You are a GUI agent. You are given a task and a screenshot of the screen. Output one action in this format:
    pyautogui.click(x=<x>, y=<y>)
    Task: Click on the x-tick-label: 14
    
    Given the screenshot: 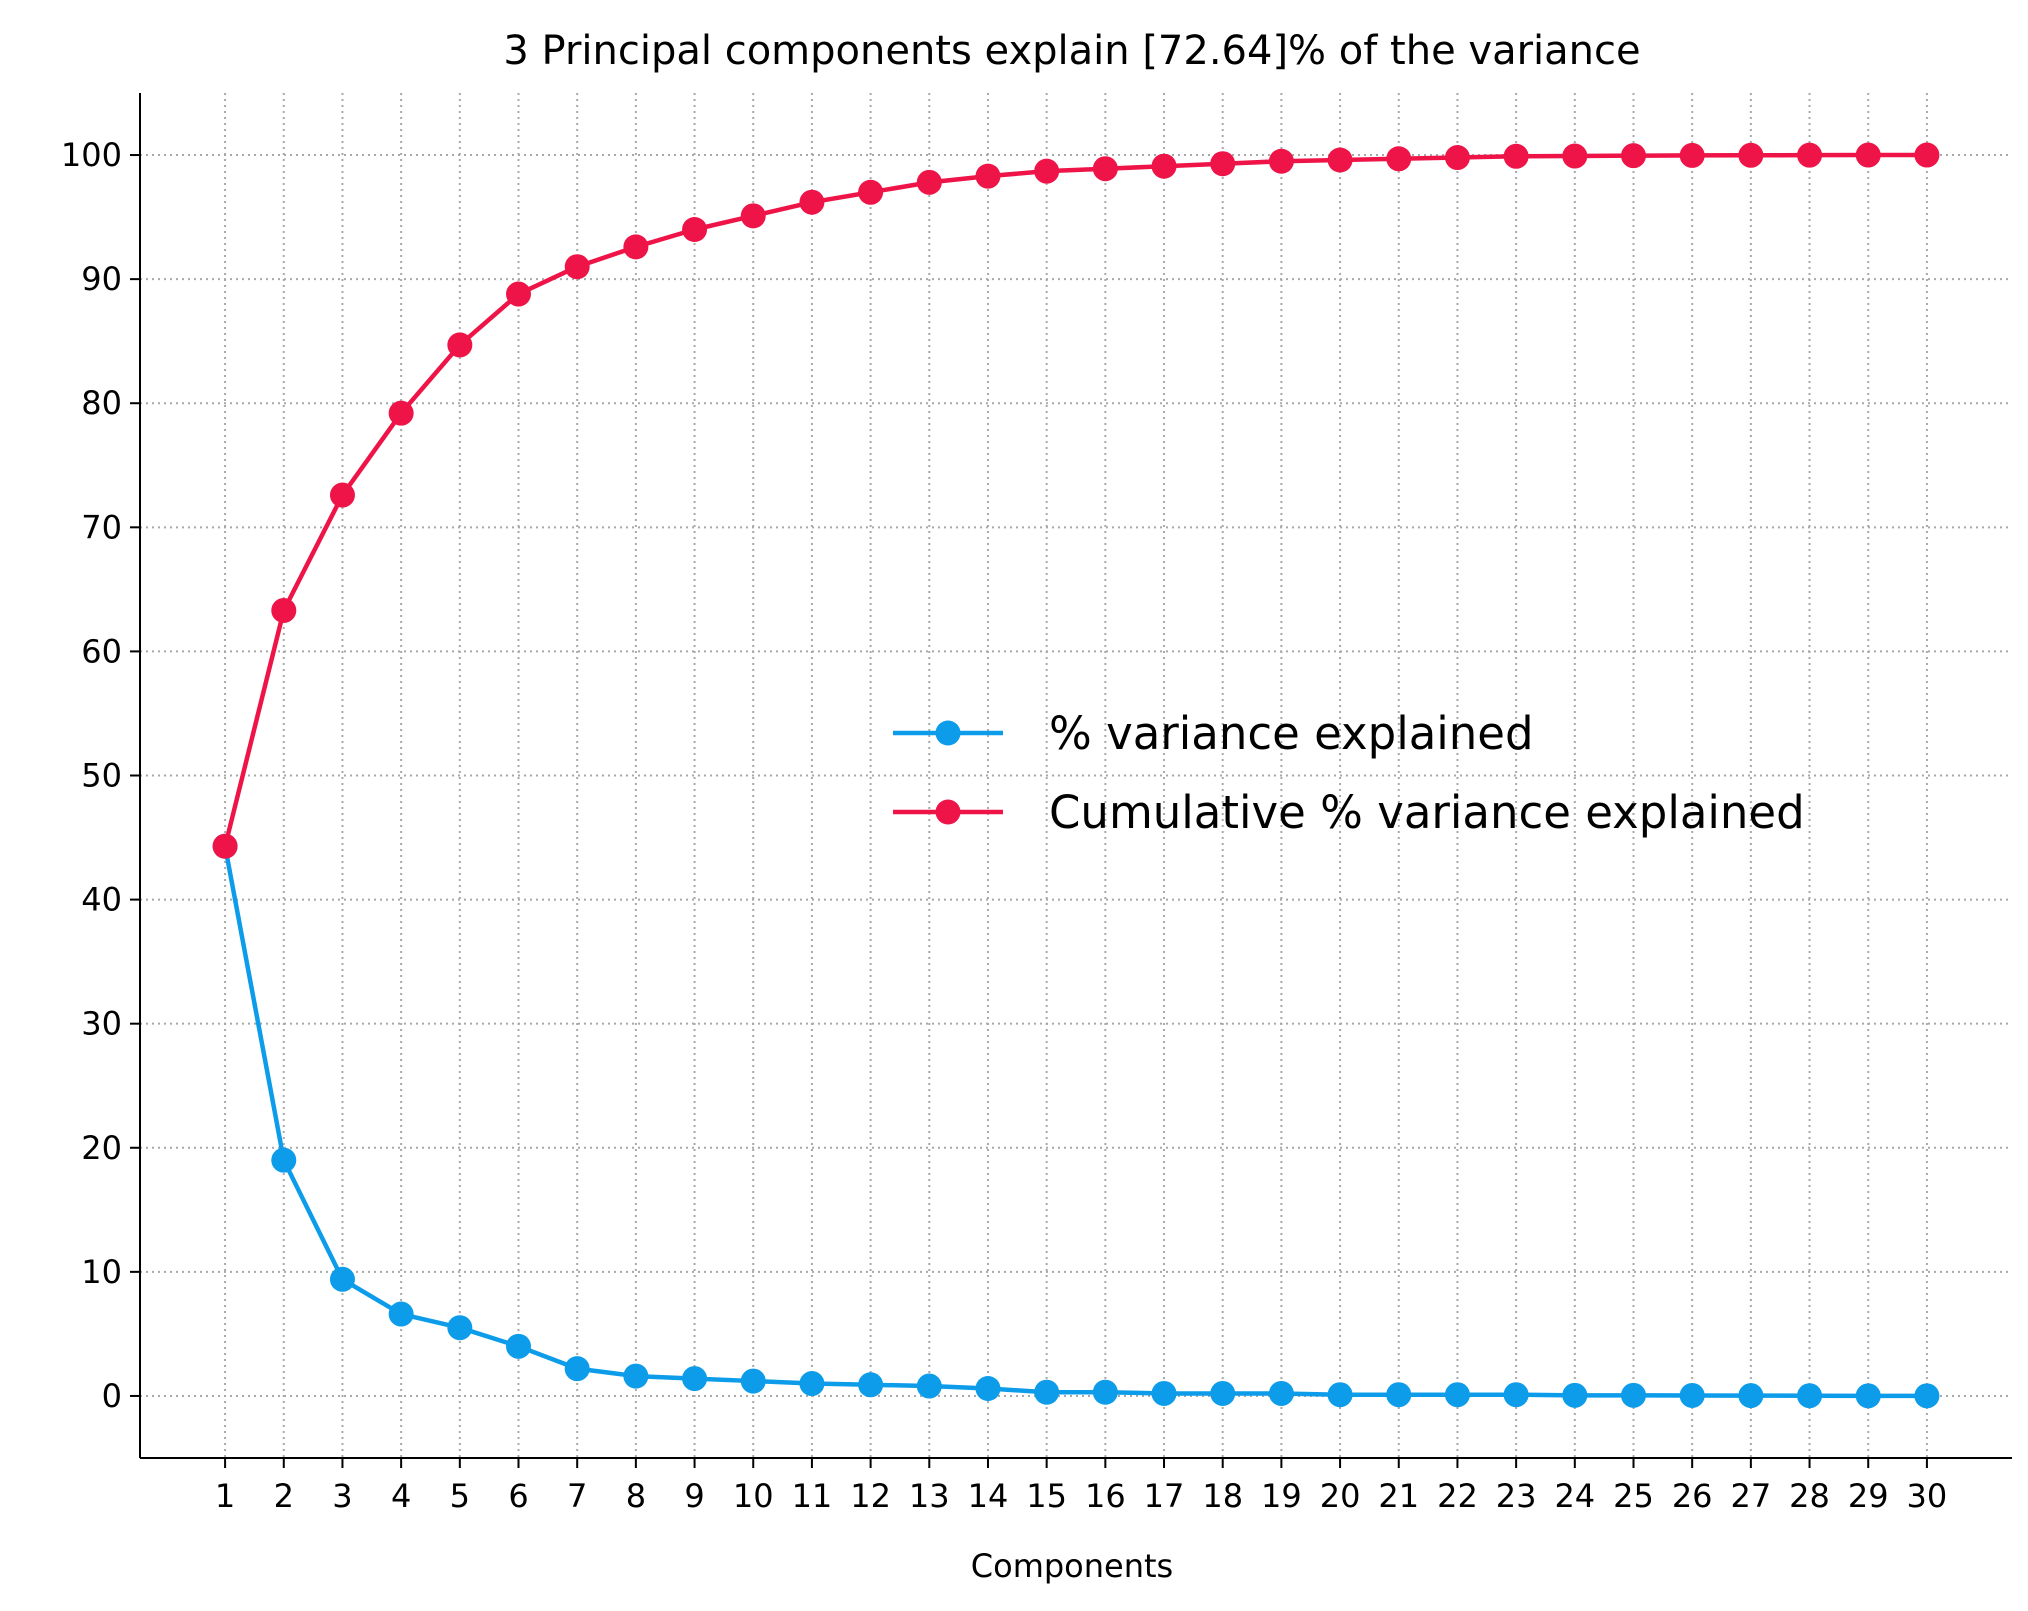 What is the action you would take?
    pyautogui.click(x=988, y=1496)
    